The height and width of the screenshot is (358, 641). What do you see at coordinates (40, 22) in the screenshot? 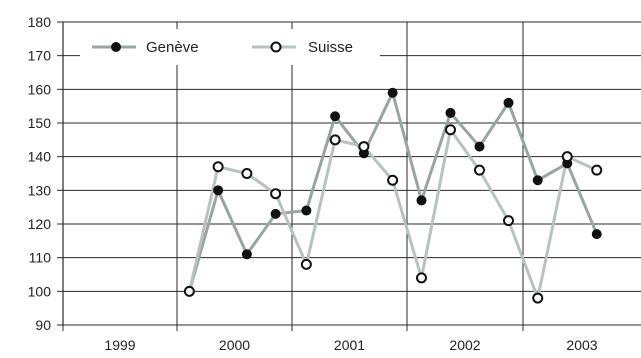
I see `y-tick-label: 180` at bounding box center [40, 22].